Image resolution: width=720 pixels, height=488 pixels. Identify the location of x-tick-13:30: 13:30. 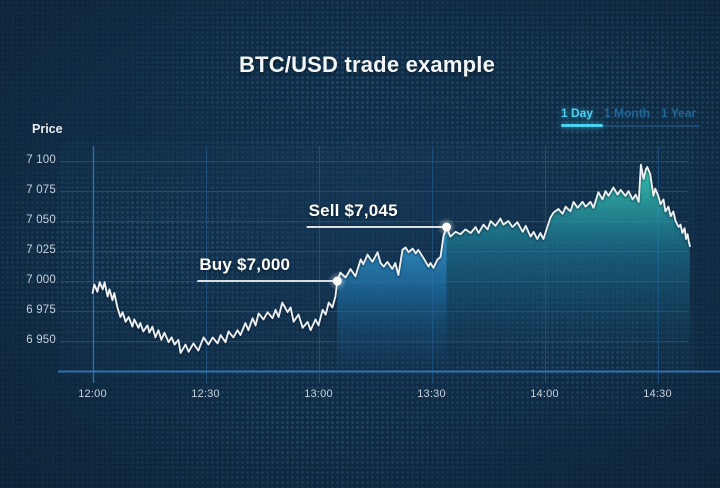
(431, 394).